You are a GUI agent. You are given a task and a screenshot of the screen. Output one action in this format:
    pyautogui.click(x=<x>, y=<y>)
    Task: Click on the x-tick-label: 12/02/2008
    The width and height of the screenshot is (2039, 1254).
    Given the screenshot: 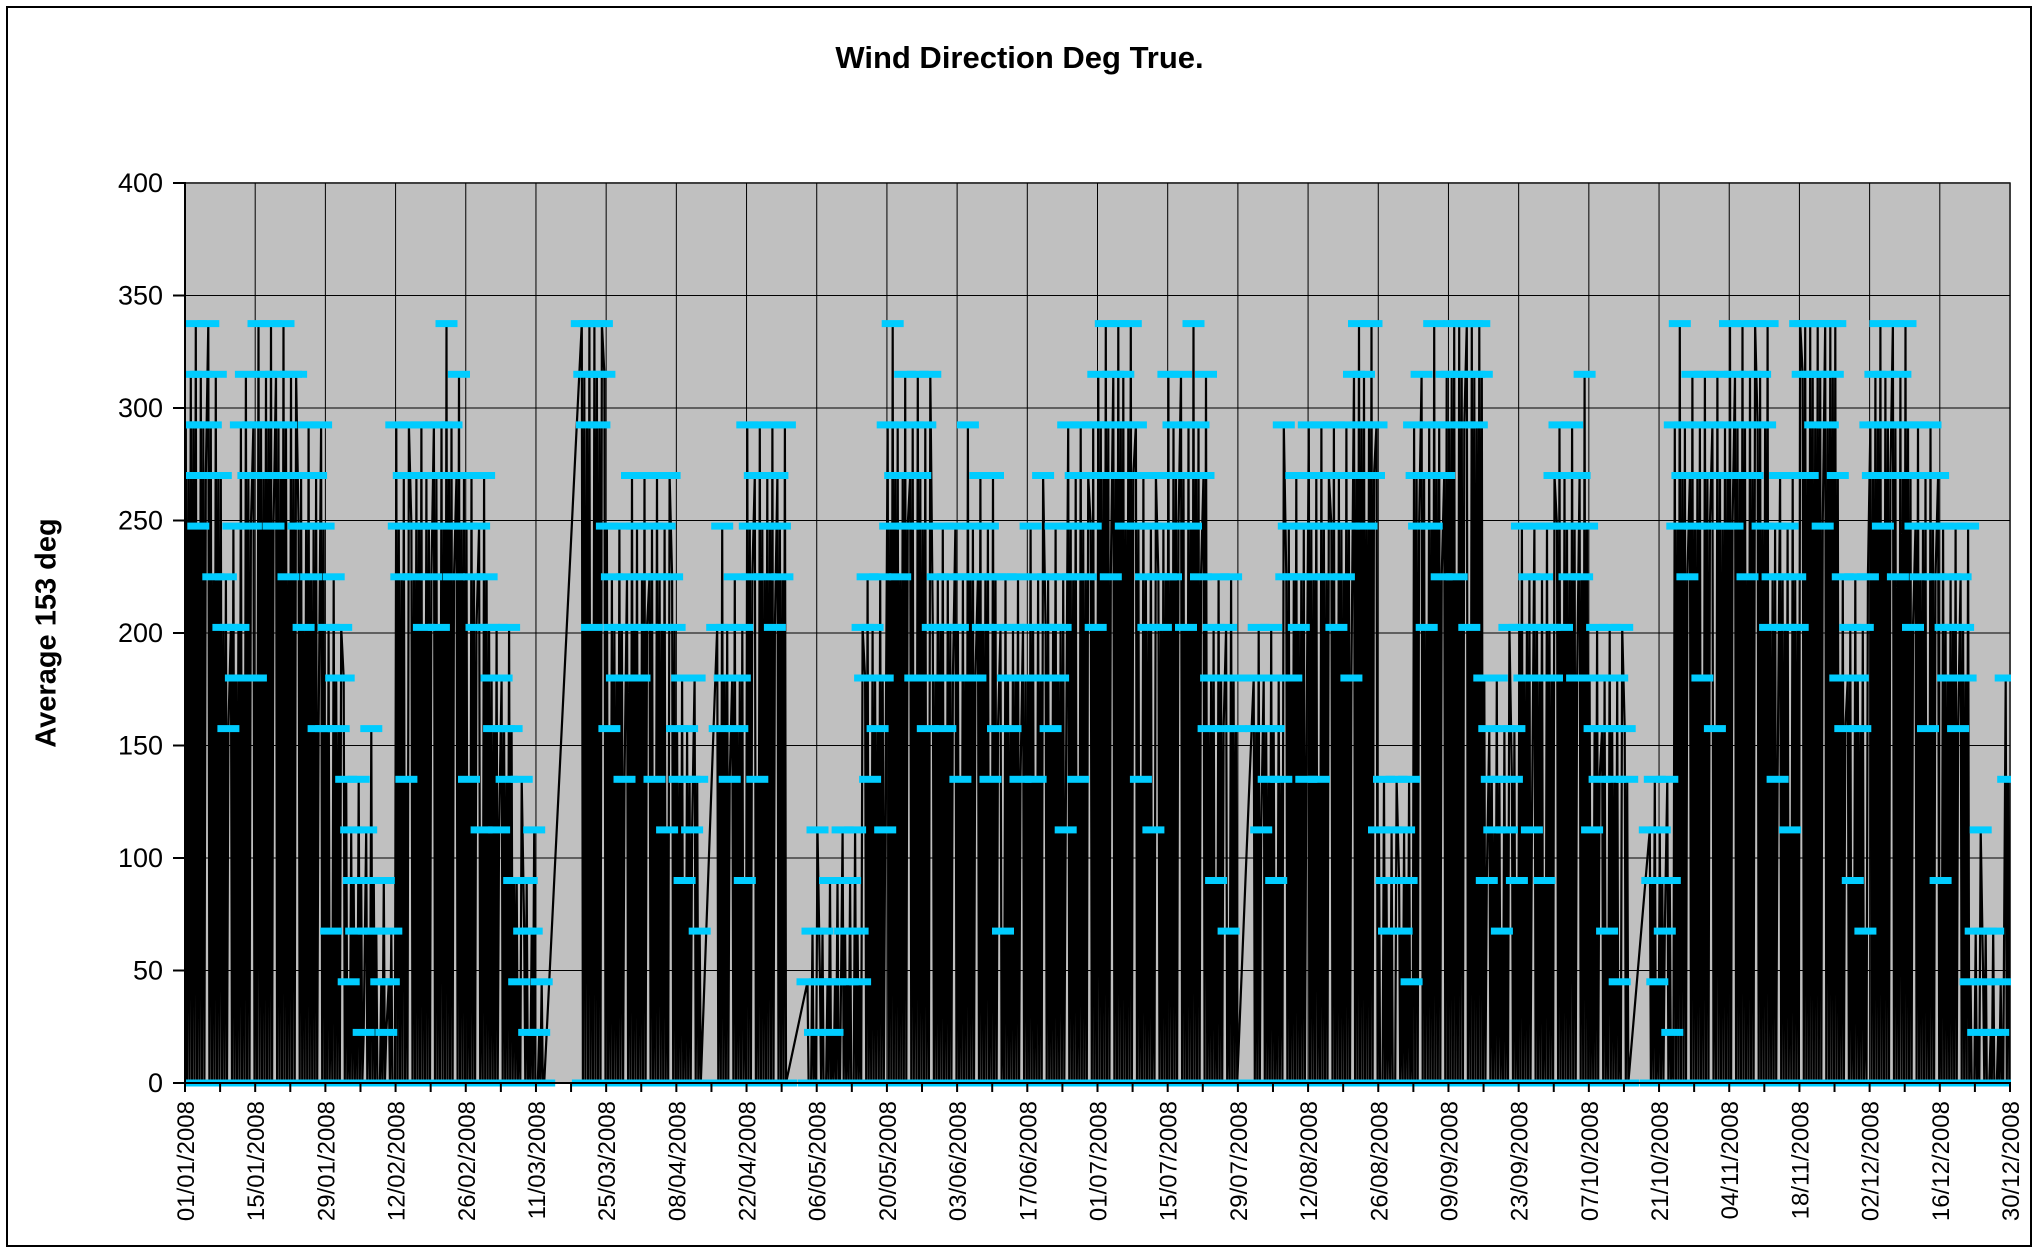 What is the action you would take?
    pyautogui.click(x=397, y=1161)
    